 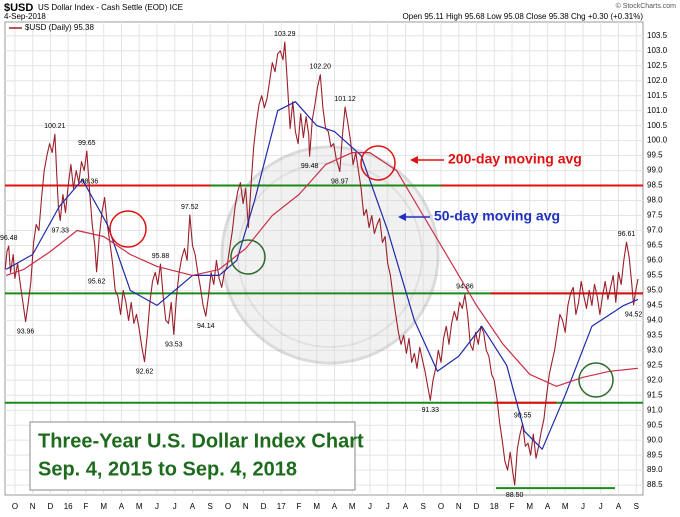 I want to click on point-label: 93.96, so click(x=26, y=331).